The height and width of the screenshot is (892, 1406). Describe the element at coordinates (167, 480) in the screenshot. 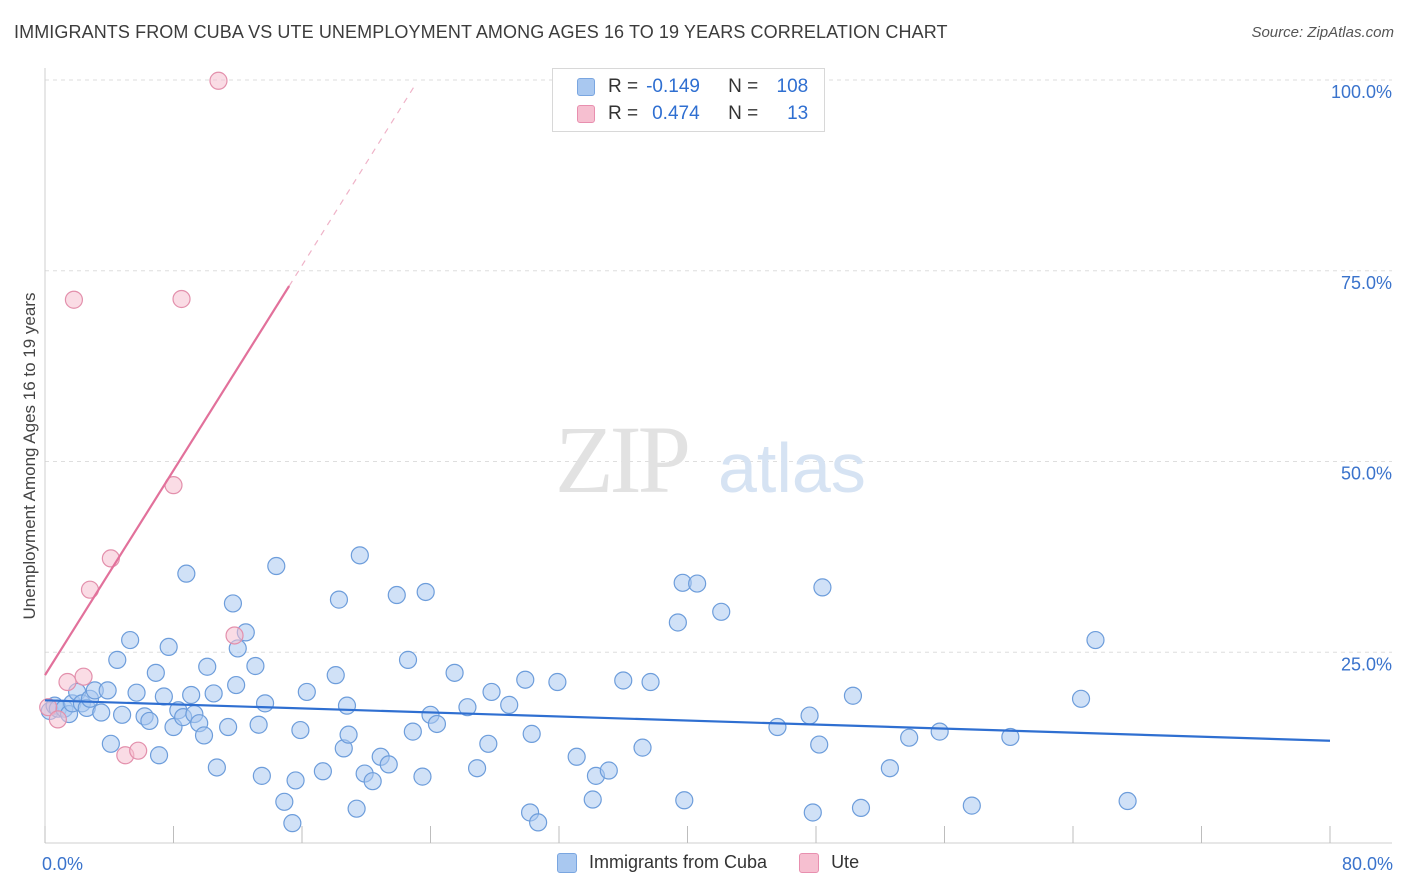

I see `trend-line-ute` at that location.